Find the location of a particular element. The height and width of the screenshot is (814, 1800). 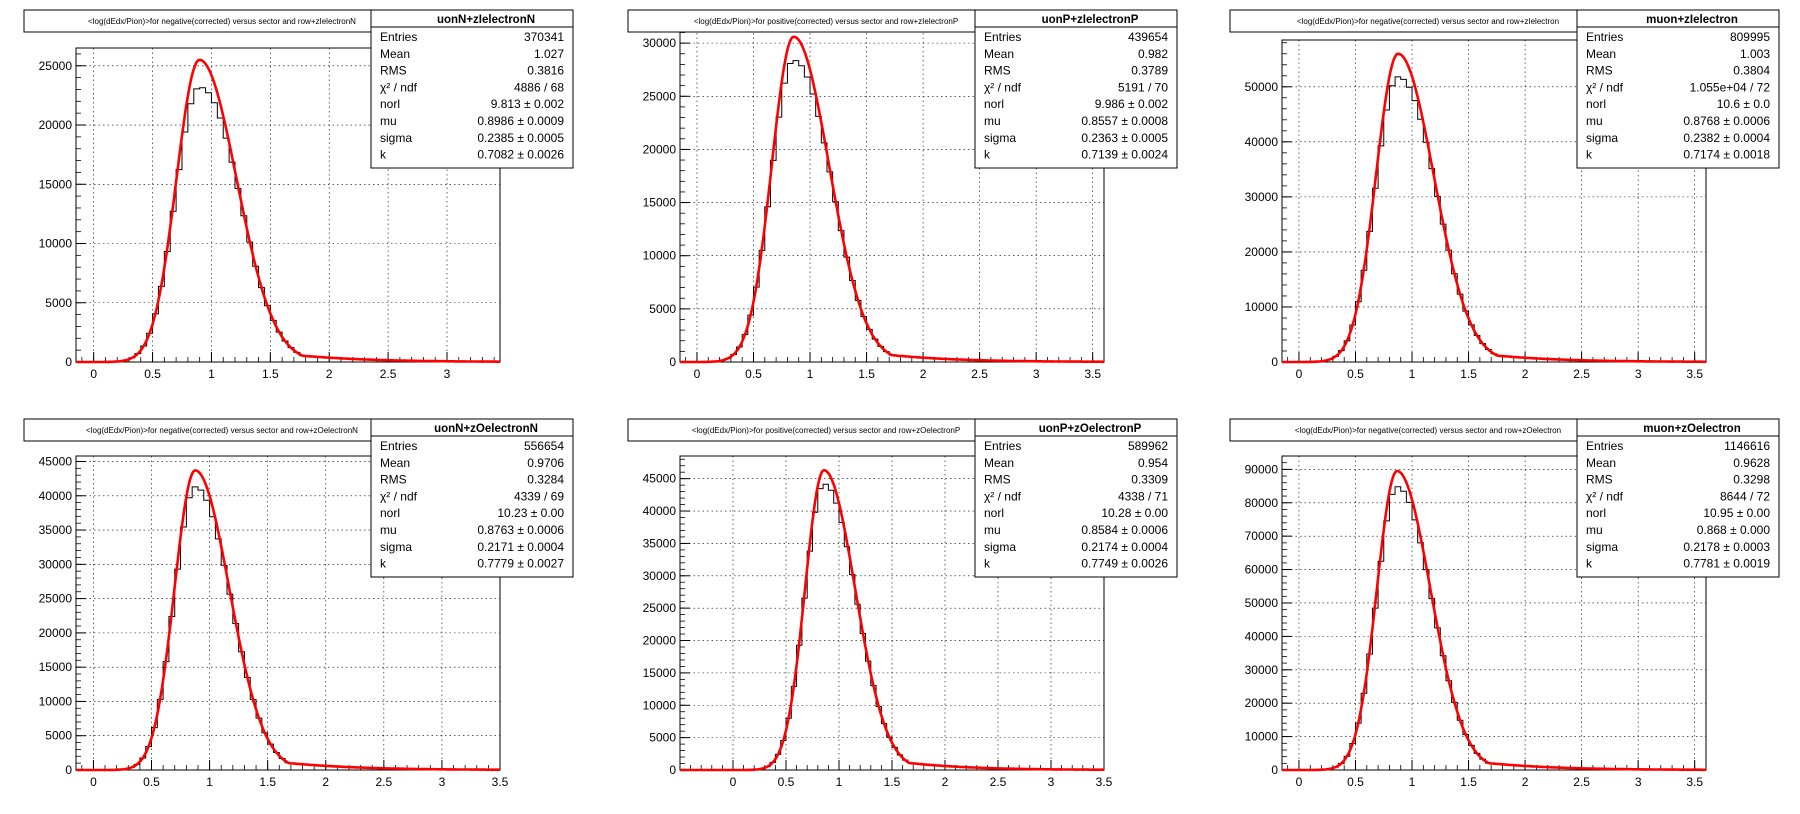

stats-value: 0.7139 ± 0.0024 is located at coordinates (1124, 155).